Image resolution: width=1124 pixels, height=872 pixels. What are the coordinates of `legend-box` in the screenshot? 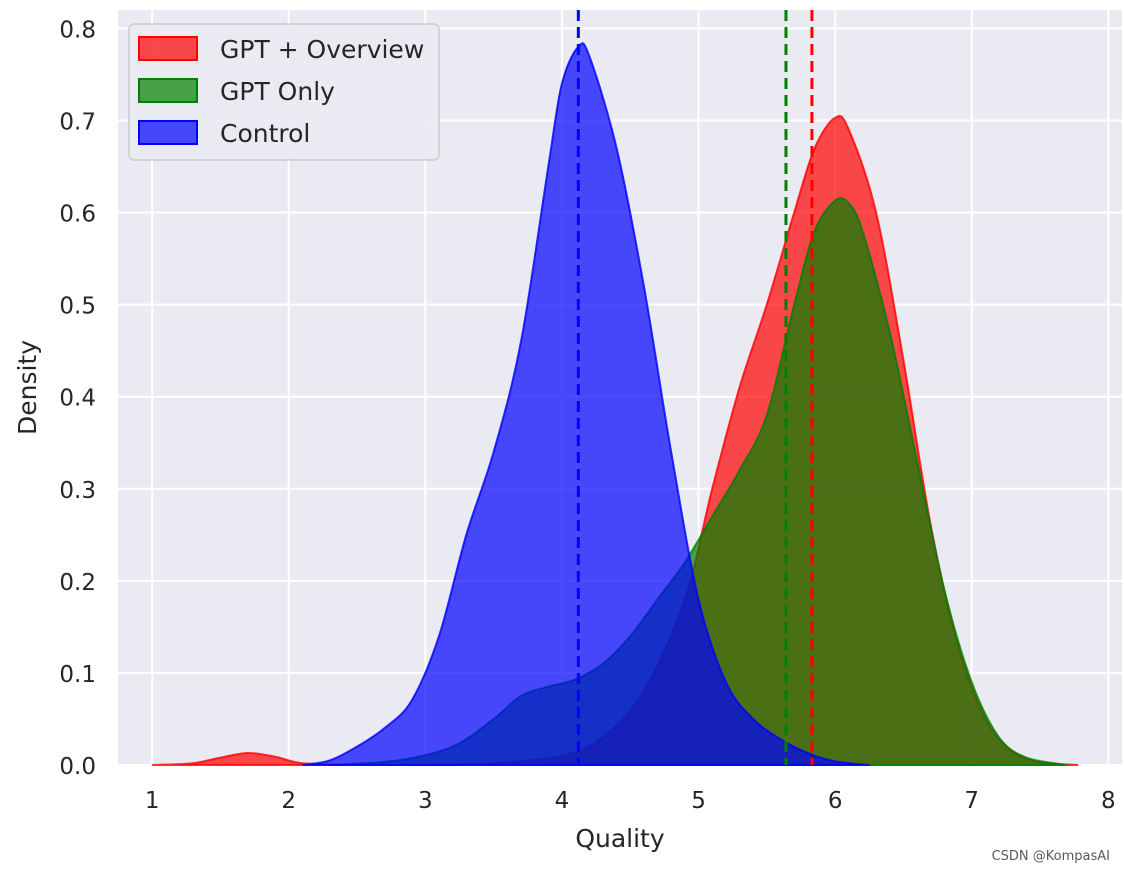 It's located at (284, 92).